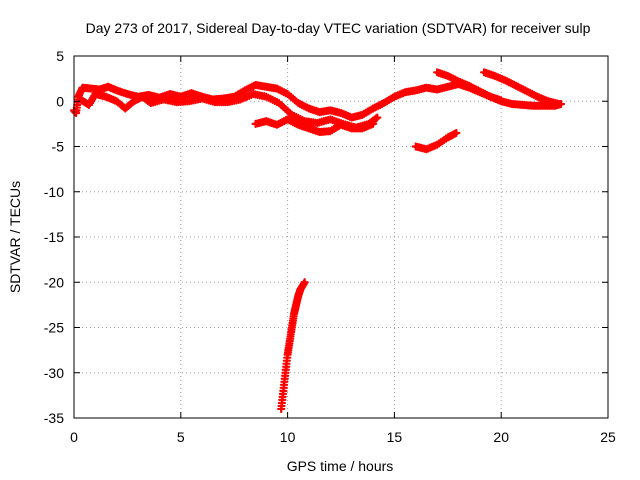  I want to click on x-tick-label: 5, so click(181, 437).